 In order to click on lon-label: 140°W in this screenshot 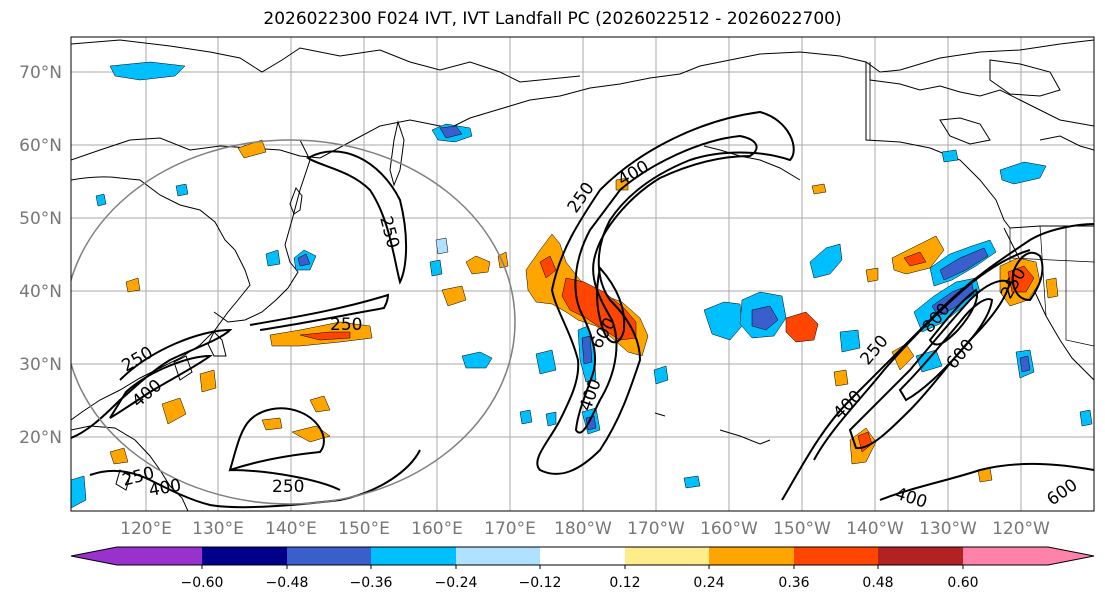, I will do `click(875, 529)`.